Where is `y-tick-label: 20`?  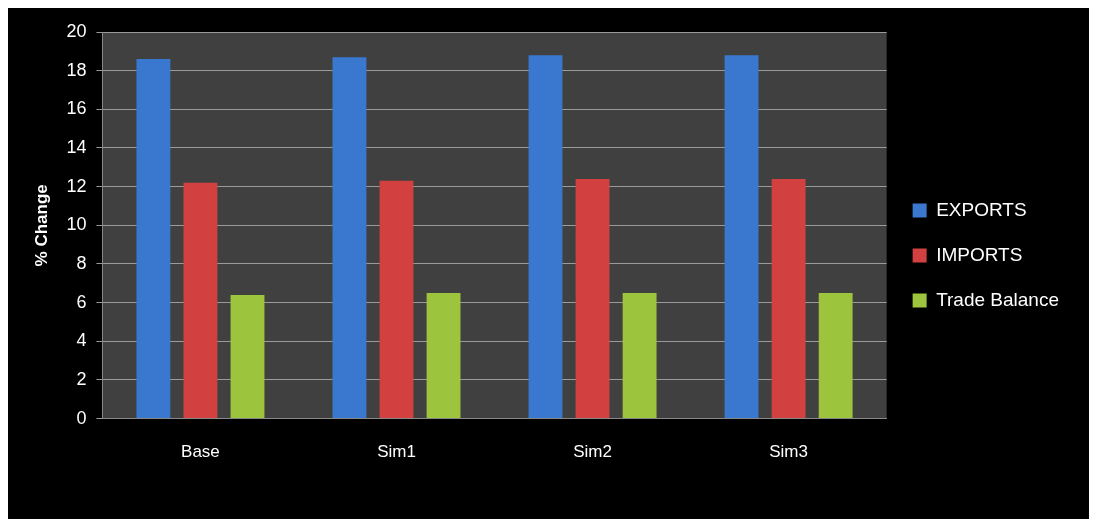
y-tick-label: 20 is located at coordinates (76, 30).